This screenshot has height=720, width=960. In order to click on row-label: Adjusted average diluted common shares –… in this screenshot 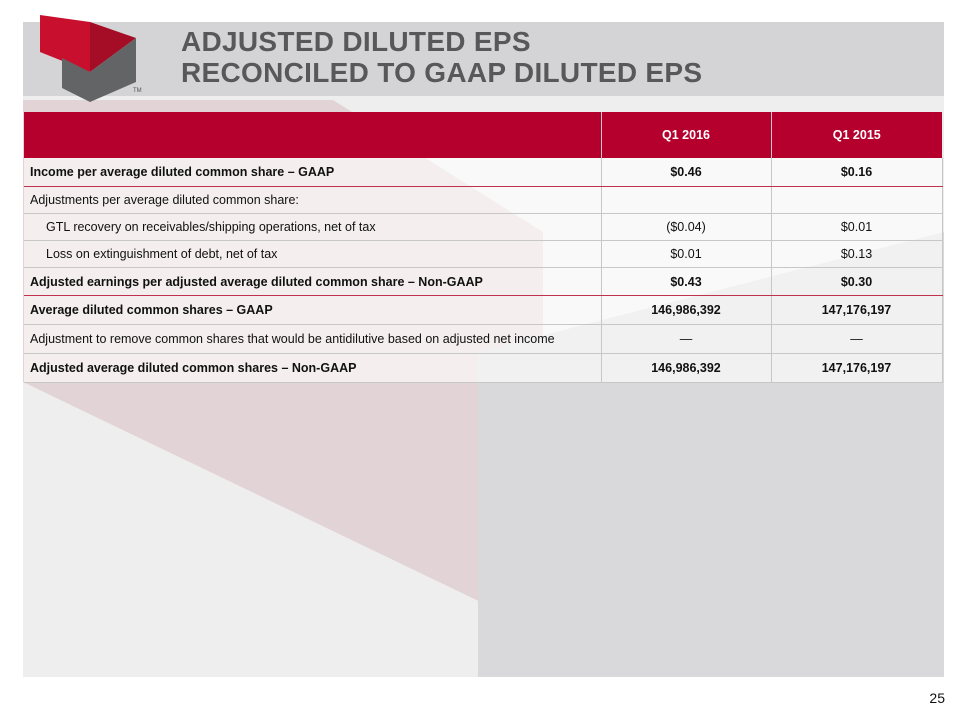, I will do `click(313, 368)`.